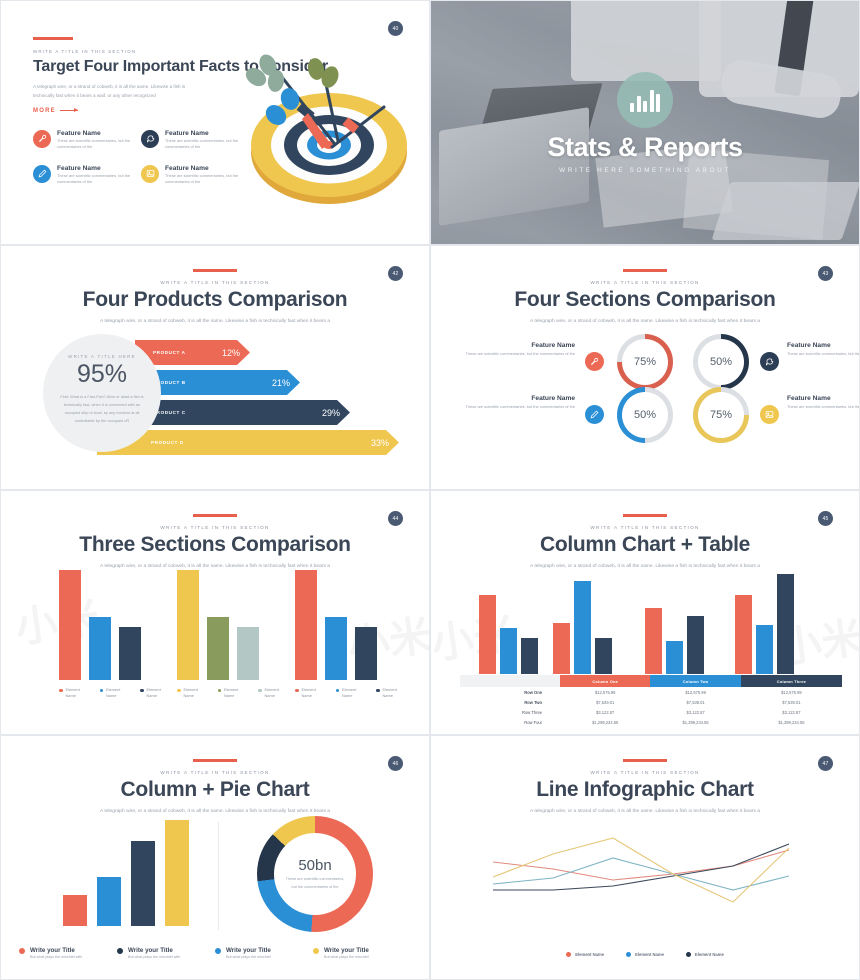  What do you see at coordinates (52, 950) in the screenshot?
I see `legend-title: Write your Title` at bounding box center [52, 950].